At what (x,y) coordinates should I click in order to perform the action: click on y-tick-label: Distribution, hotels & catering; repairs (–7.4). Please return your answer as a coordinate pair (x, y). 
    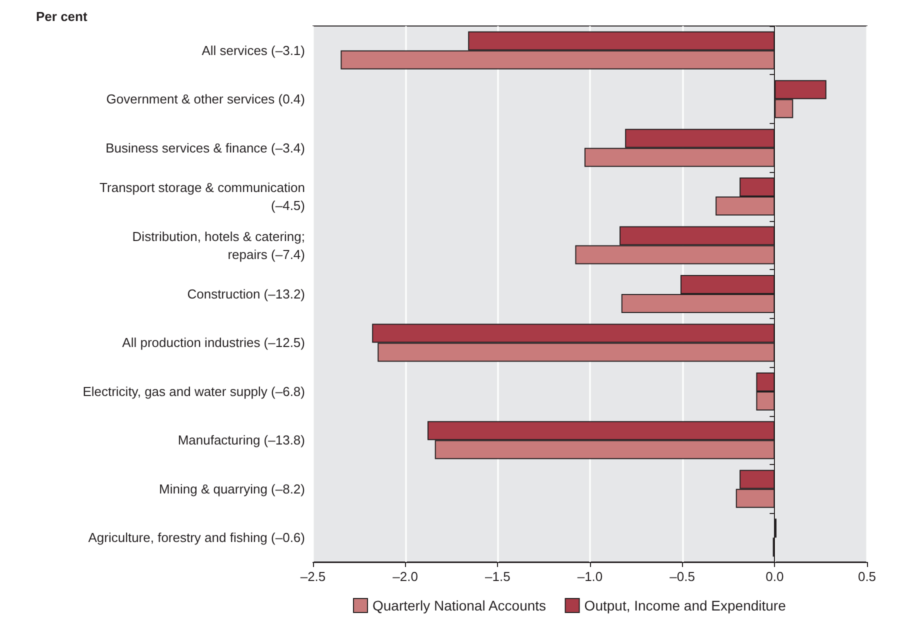
    Looking at the image, I should click on (218, 245).